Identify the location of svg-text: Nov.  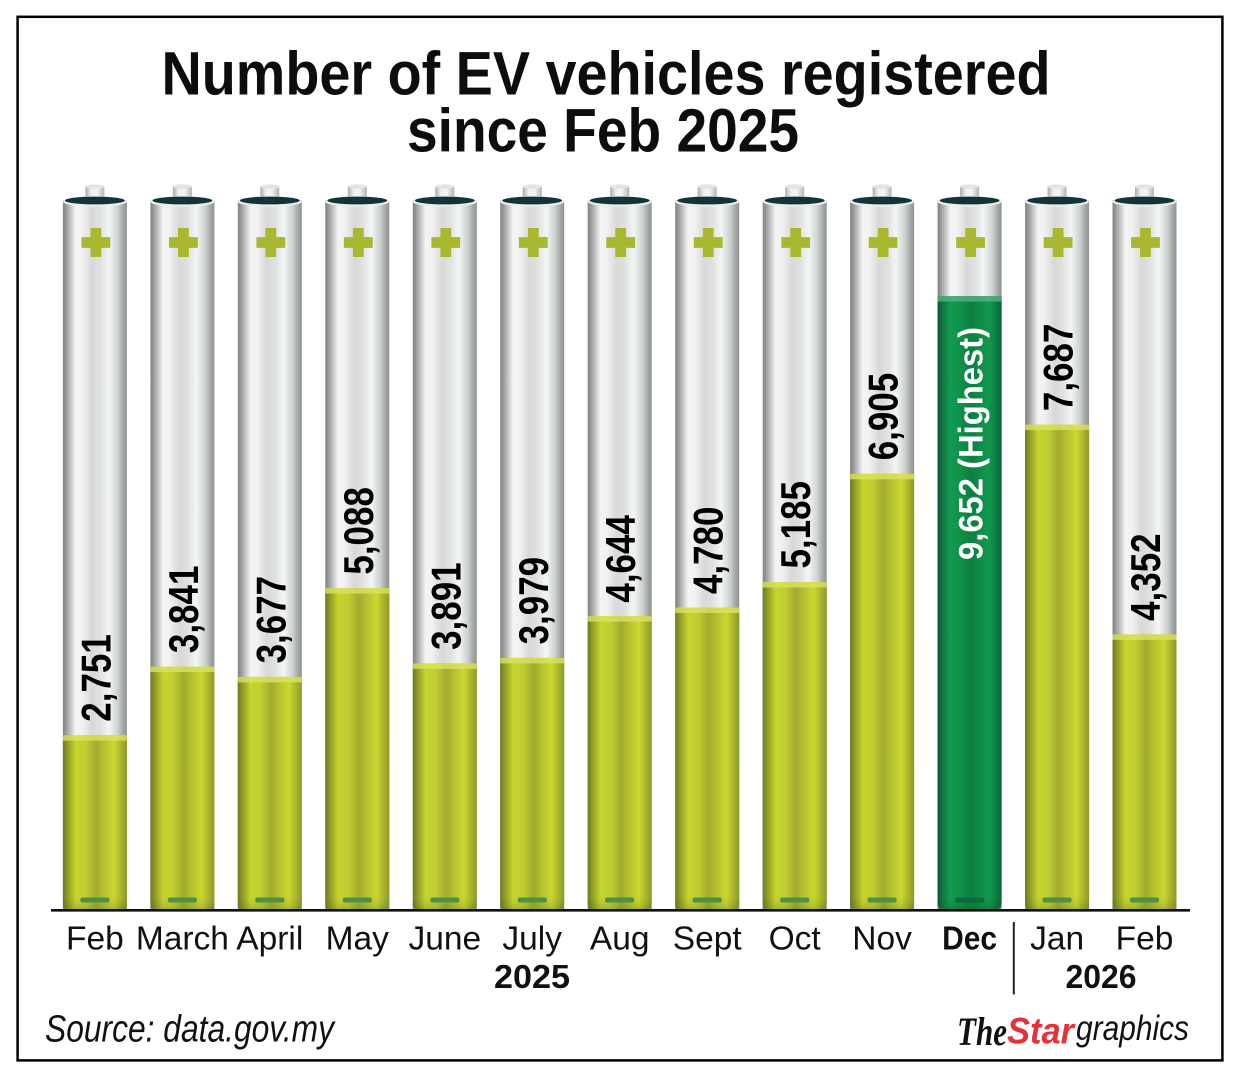
(882, 939).